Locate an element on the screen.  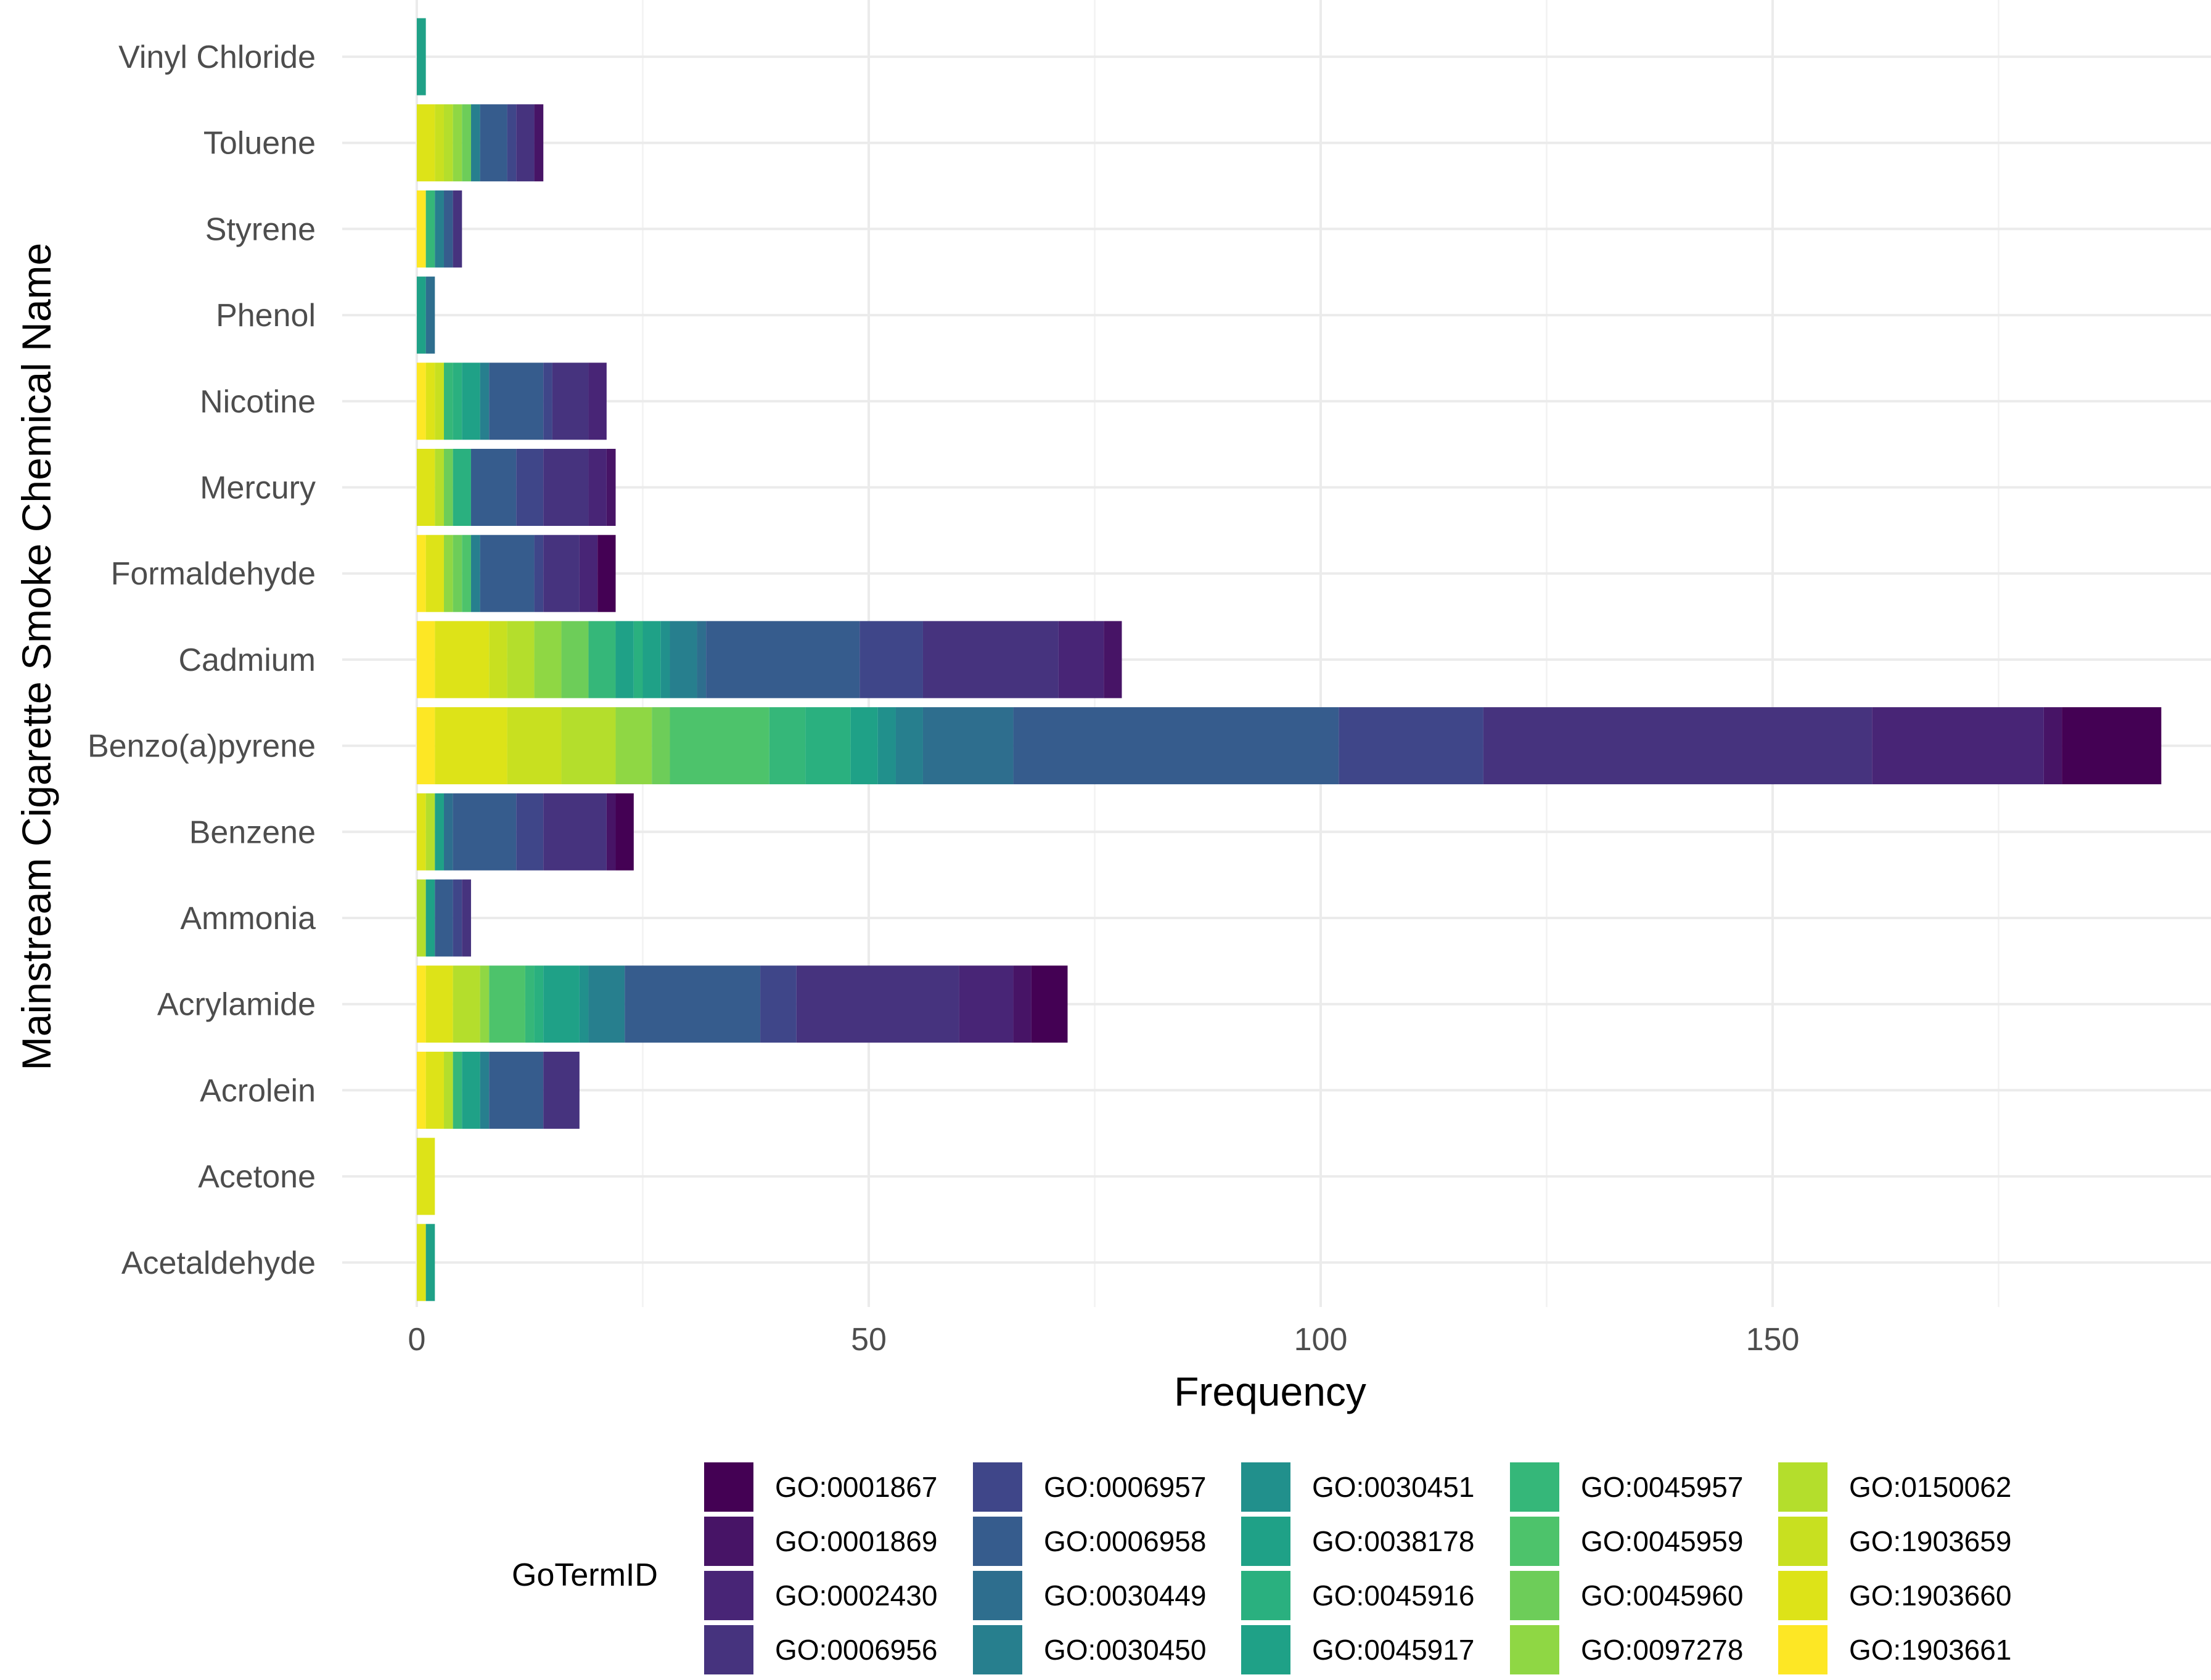
legend-item: GO:0045916 is located at coordinates (1357, 1595).